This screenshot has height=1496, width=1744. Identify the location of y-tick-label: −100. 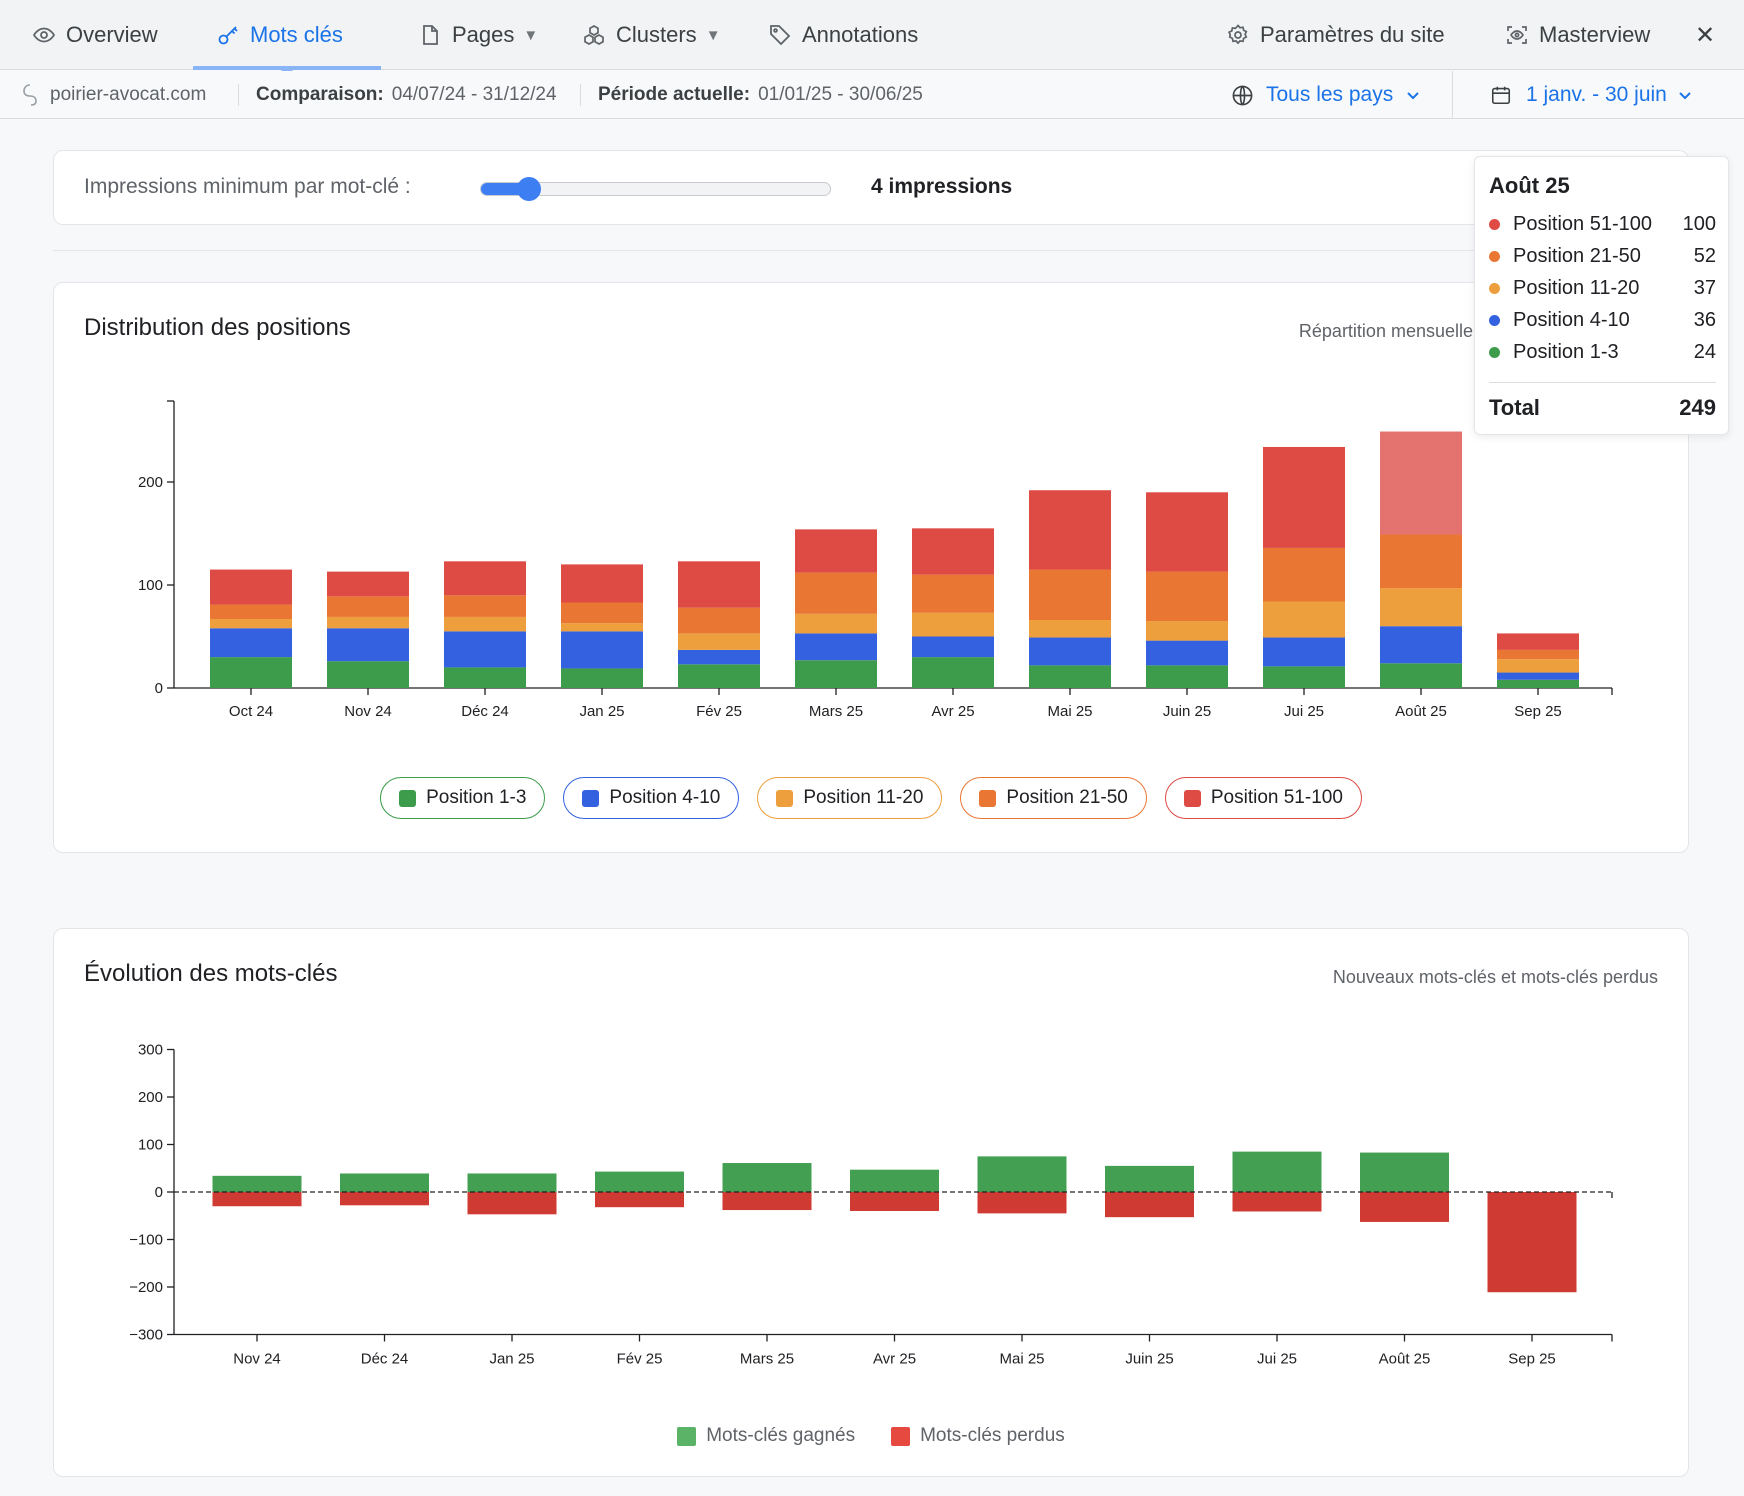
(146, 1240).